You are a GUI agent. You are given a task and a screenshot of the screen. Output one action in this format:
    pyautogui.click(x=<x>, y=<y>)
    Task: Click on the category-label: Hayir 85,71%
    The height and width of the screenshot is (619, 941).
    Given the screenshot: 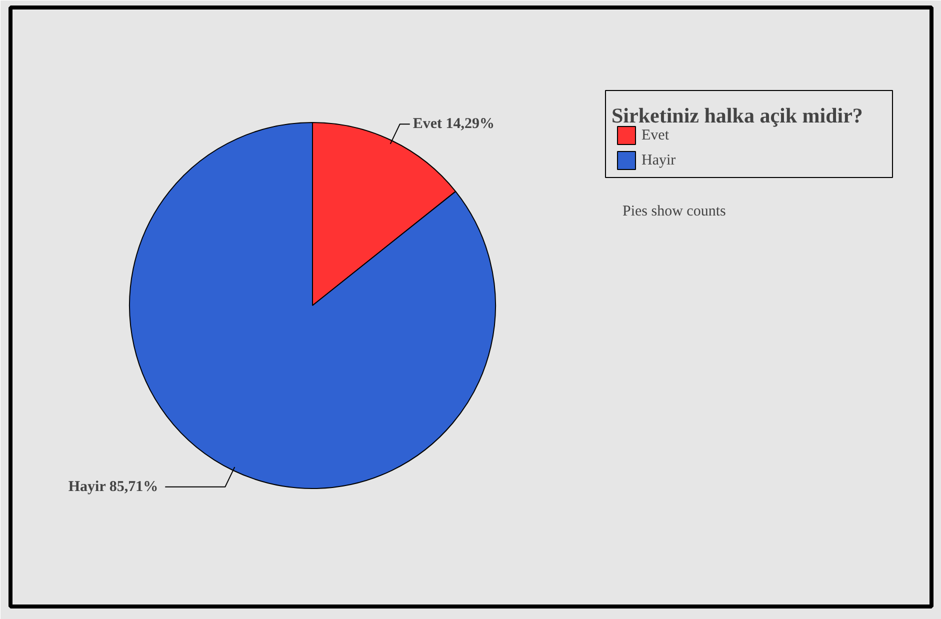 What is the action you would take?
    pyautogui.click(x=113, y=486)
    